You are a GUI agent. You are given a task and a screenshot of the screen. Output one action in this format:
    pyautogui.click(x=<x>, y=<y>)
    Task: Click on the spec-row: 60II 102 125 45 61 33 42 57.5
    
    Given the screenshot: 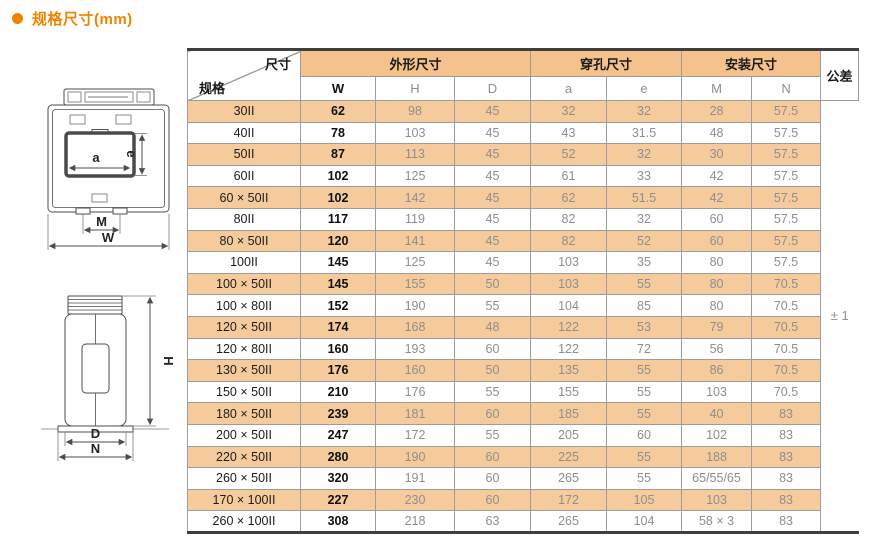 What is the action you would take?
    pyautogui.click(x=523, y=176)
    